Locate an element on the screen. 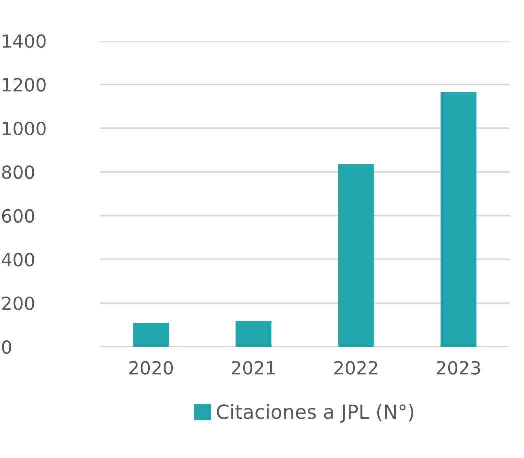  x-tick-label: 2021 is located at coordinates (254, 368).